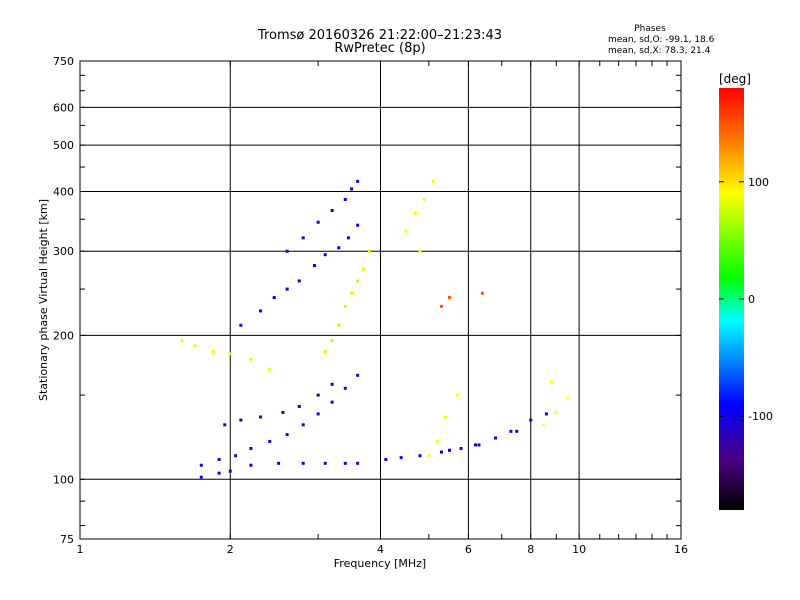 This screenshot has height=600, width=800. What do you see at coordinates (650, 29) in the screenshot?
I see `phases-heading: Phases` at bounding box center [650, 29].